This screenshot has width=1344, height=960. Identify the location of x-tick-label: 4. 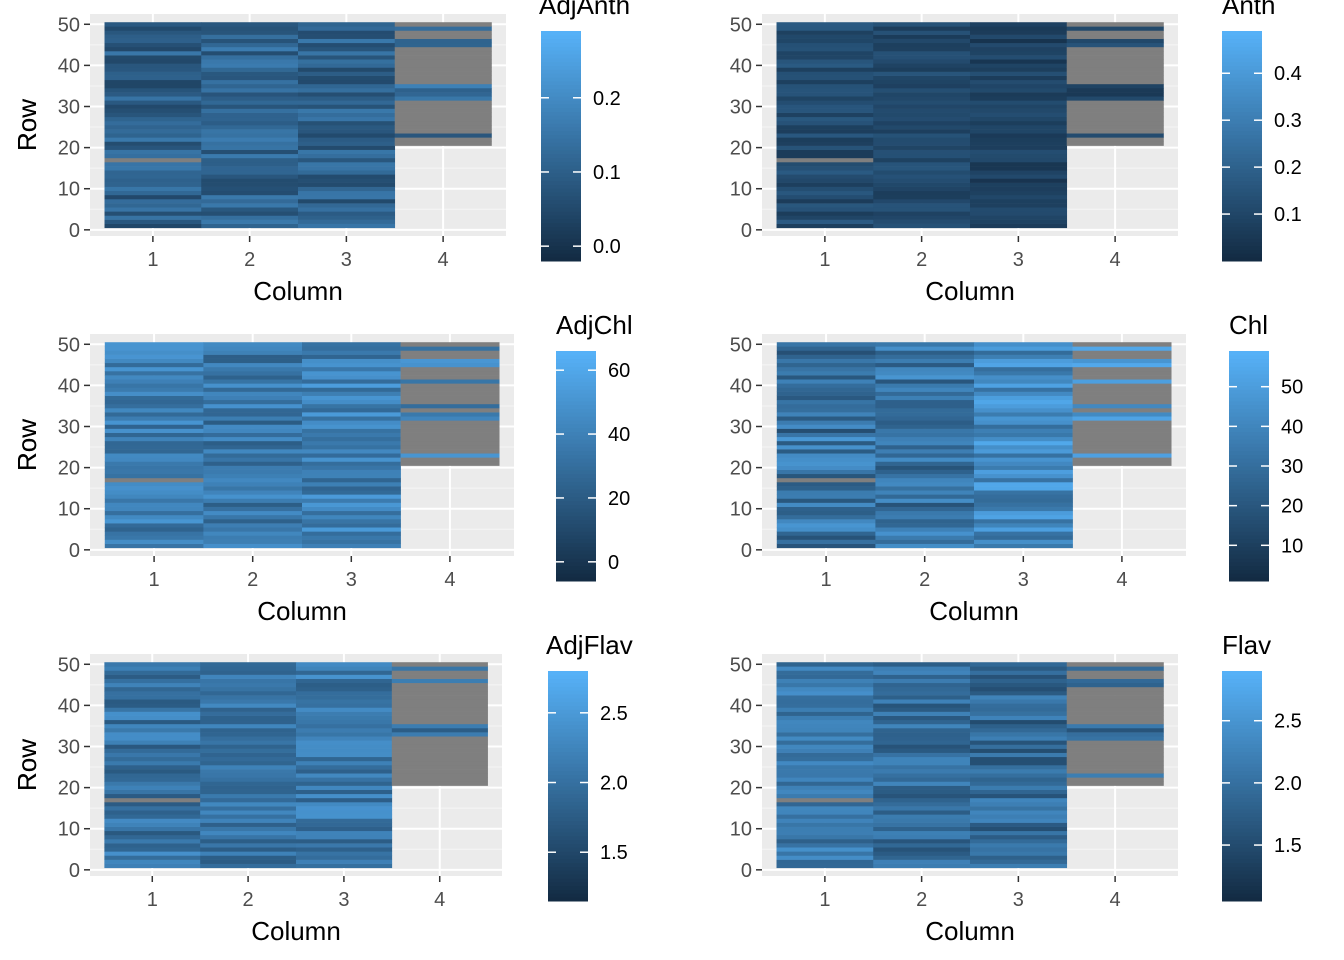
(1115, 260).